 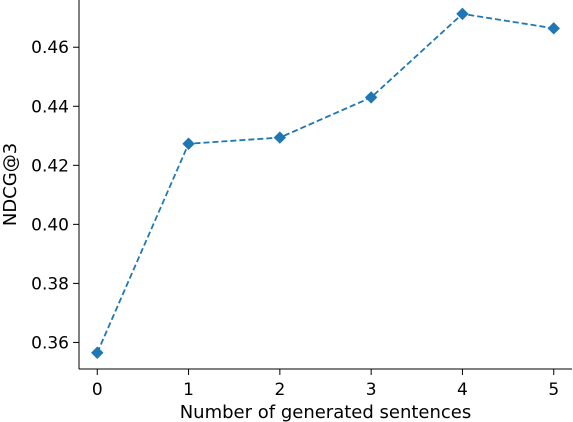 I want to click on y-tick-label: 0.42, so click(x=50, y=166).